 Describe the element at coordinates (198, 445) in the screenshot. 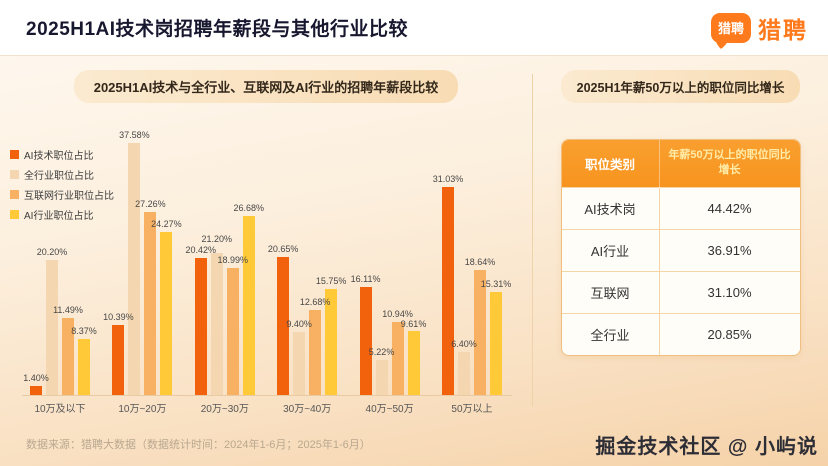

I see `data-source: 数据来源：猎聘大数据（数据统计时间：2024年1-6月；2025年1-6月）` at that location.